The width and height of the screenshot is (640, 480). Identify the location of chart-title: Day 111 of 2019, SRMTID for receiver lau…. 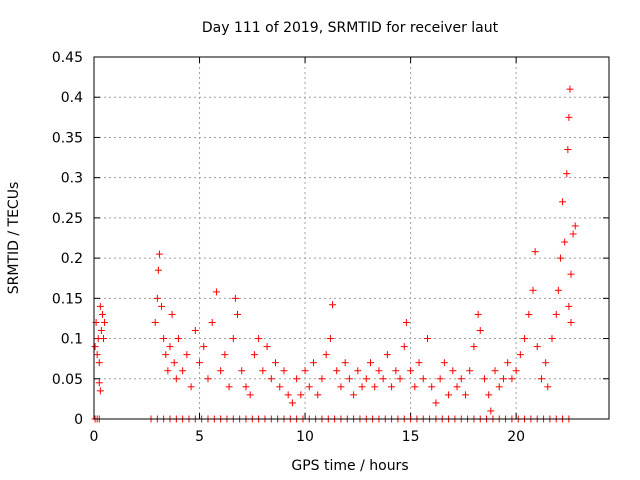
(350, 28).